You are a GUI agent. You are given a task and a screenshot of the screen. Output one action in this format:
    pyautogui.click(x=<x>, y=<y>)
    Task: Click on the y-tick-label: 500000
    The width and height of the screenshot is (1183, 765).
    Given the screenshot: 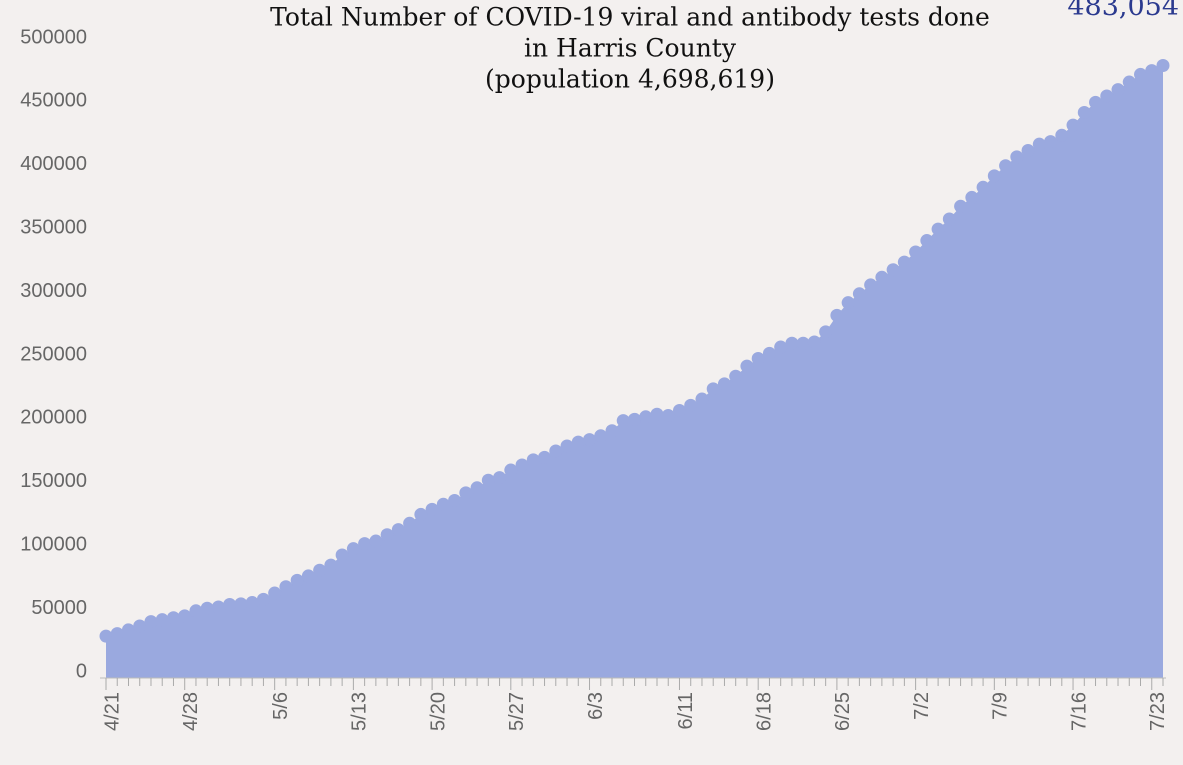 What is the action you would take?
    pyautogui.click(x=53, y=37)
    